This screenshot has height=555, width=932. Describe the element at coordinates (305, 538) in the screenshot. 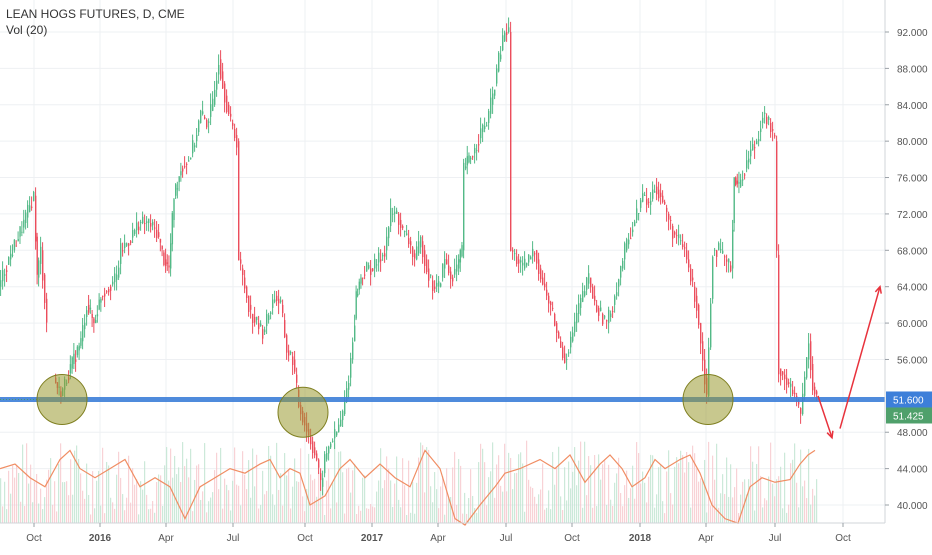

I see `time-tick-label: Oct` at that location.